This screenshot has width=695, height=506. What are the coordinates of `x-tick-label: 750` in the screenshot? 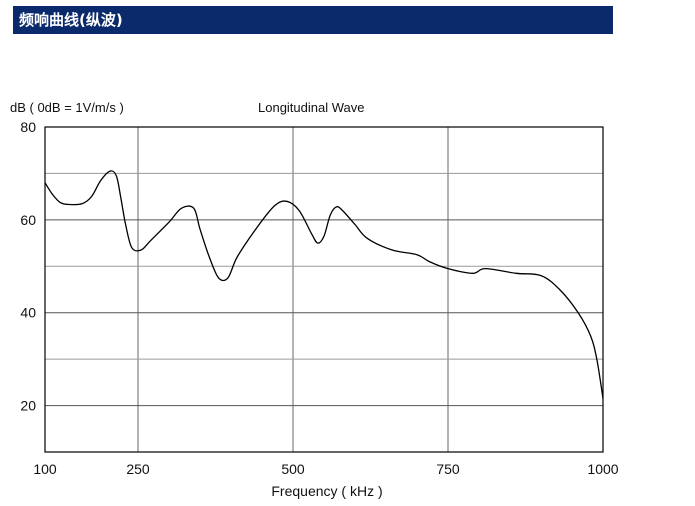 It's located at (448, 469).